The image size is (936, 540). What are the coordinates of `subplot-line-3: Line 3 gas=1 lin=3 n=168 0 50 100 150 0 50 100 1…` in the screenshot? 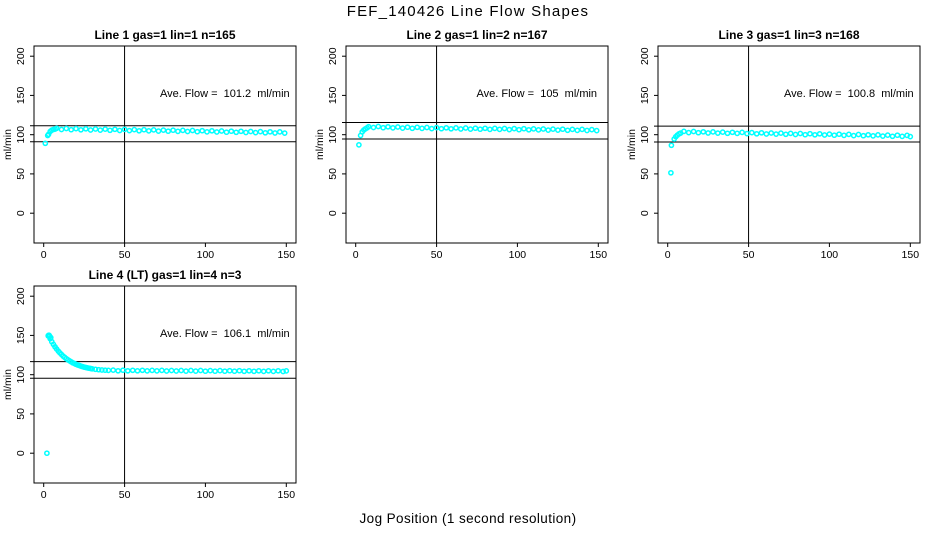 It's located at (780, 146).